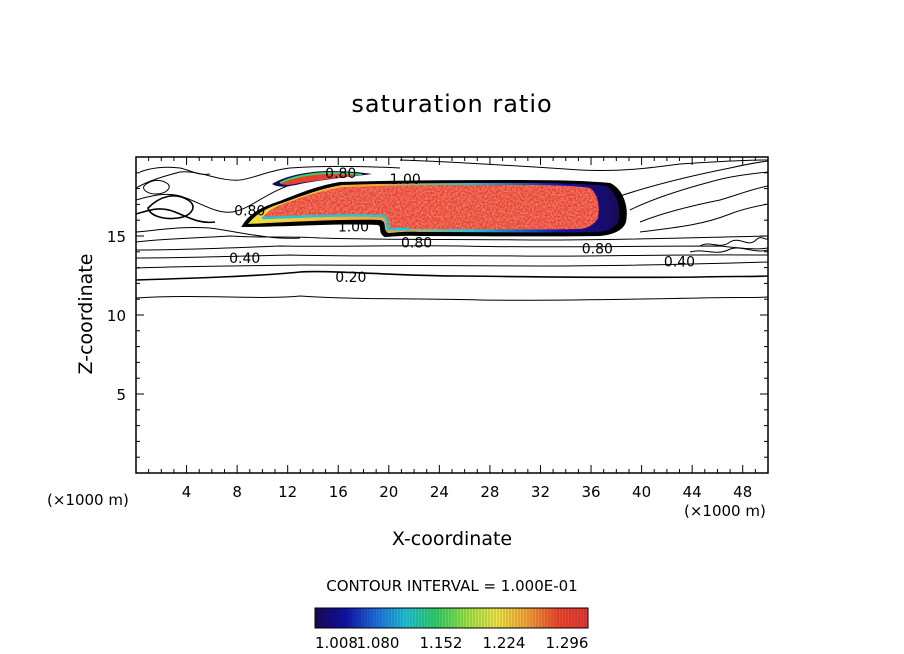 This screenshot has width=904, height=654. I want to click on contour-labels: 0.80 1.00 0.80 1.00 0.80 0.80 0.40 0.40 0.20, so click(462, 226).